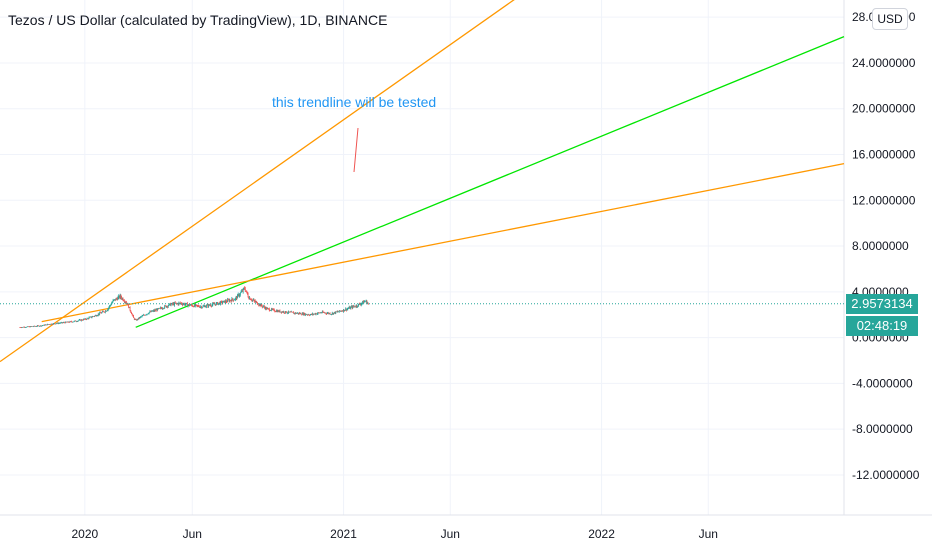 The width and height of the screenshot is (932, 555). Describe the element at coordinates (394, 534) in the screenshot. I see `time-axis: 2020 Jun 2021 Jun 2022 Jun` at that location.